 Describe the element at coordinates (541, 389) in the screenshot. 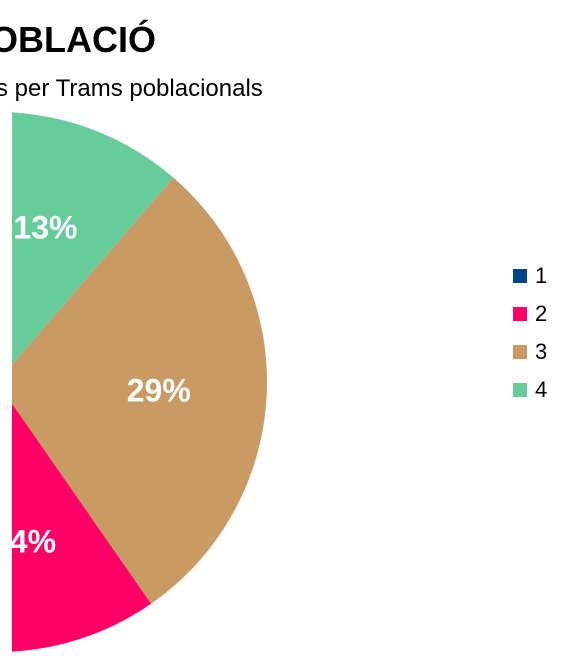

I see `legend-label: 4` at that location.